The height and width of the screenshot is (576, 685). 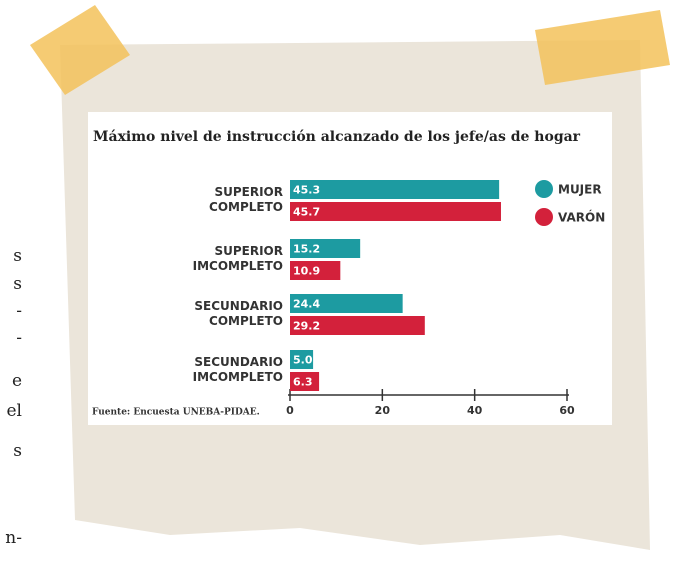 What do you see at coordinates (306, 326) in the screenshot?
I see `value-label: 29.2` at bounding box center [306, 326].